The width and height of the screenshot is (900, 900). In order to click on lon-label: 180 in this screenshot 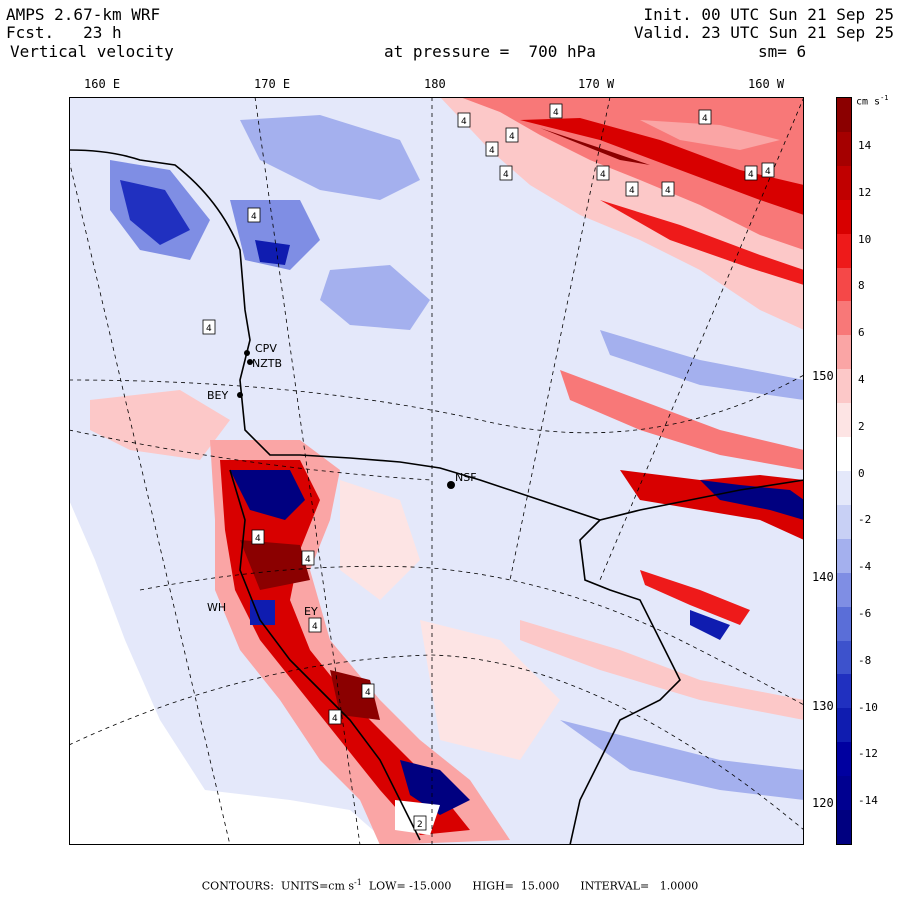, I will do `click(435, 84)`.